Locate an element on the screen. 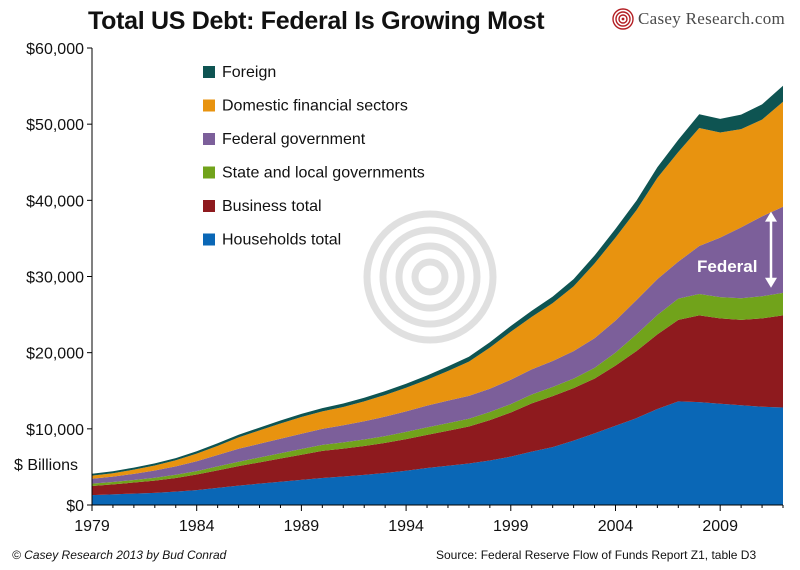 The height and width of the screenshot is (570, 800). legend-label: Domestic financial sectors is located at coordinates (315, 106).